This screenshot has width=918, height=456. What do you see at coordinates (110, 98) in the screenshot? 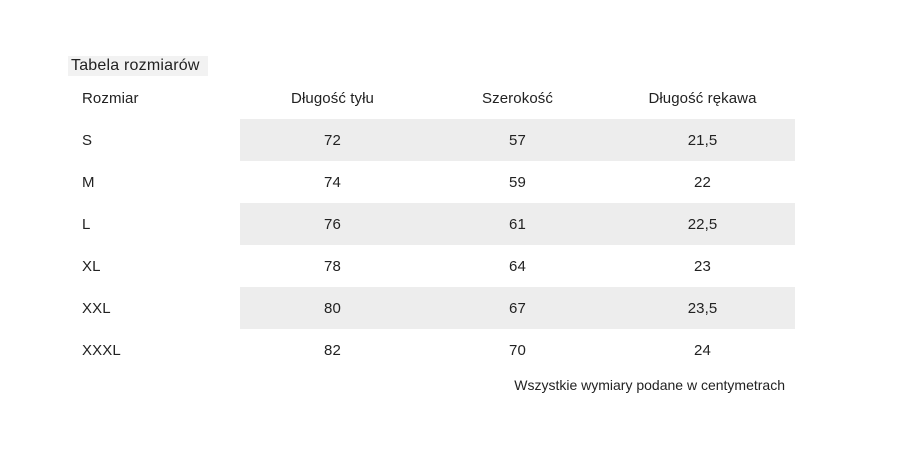
I see `column-header-rozmiar: Rozmiar` at bounding box center [110, 98].